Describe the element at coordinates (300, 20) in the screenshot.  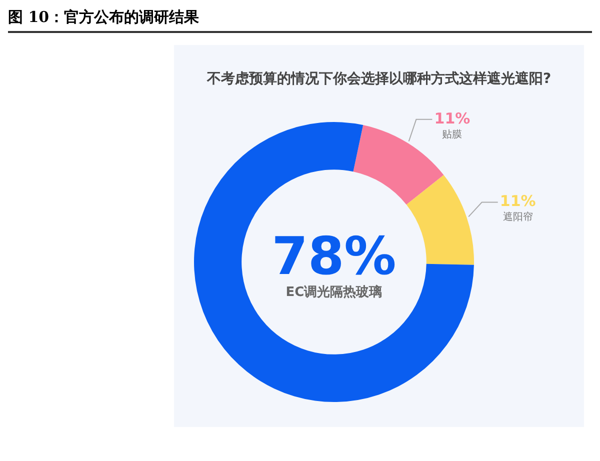
I see `chart-title: 图 10：官方公布的调研结果` at that location.